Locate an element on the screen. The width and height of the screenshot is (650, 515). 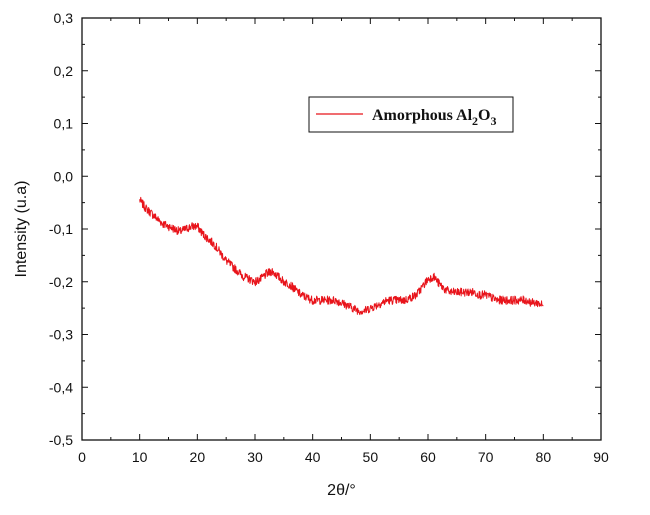
y-tick-label: -0,5 is located at coordinates (61, 440).